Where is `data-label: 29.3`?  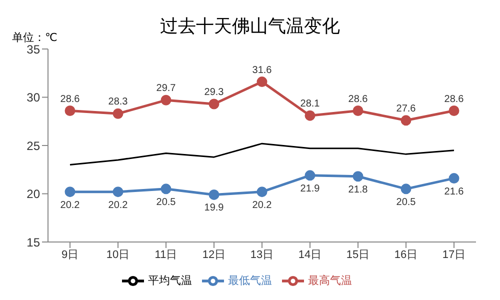
data-label: 29.3 is located at coordinates (214, 92).